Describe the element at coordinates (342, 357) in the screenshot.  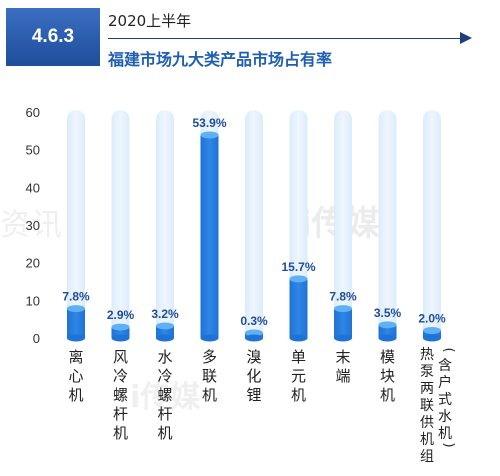
I see `category-label-char: 末` at that location.